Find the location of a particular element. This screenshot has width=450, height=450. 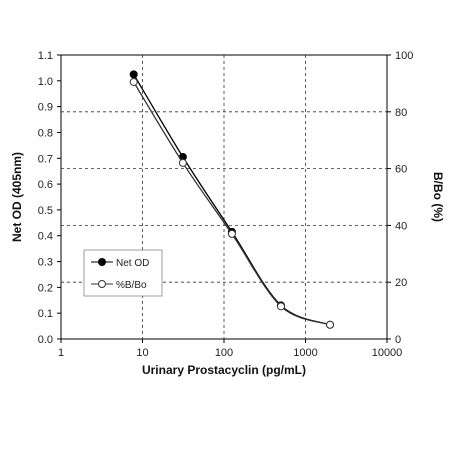

legend: Net OD %B/Bo is located at coordinates (123, 273).